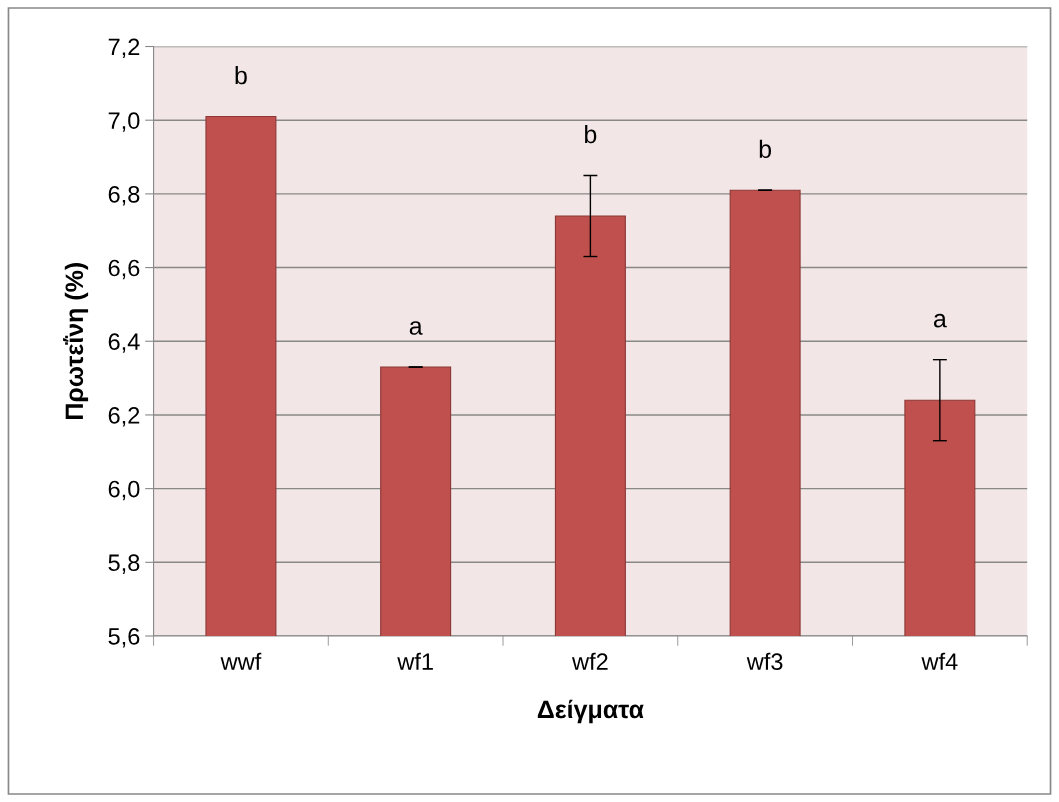 The width and height of the screenshot is (1059, 802). I want to click on y-tick-label: 6,6, so click(124, 269).